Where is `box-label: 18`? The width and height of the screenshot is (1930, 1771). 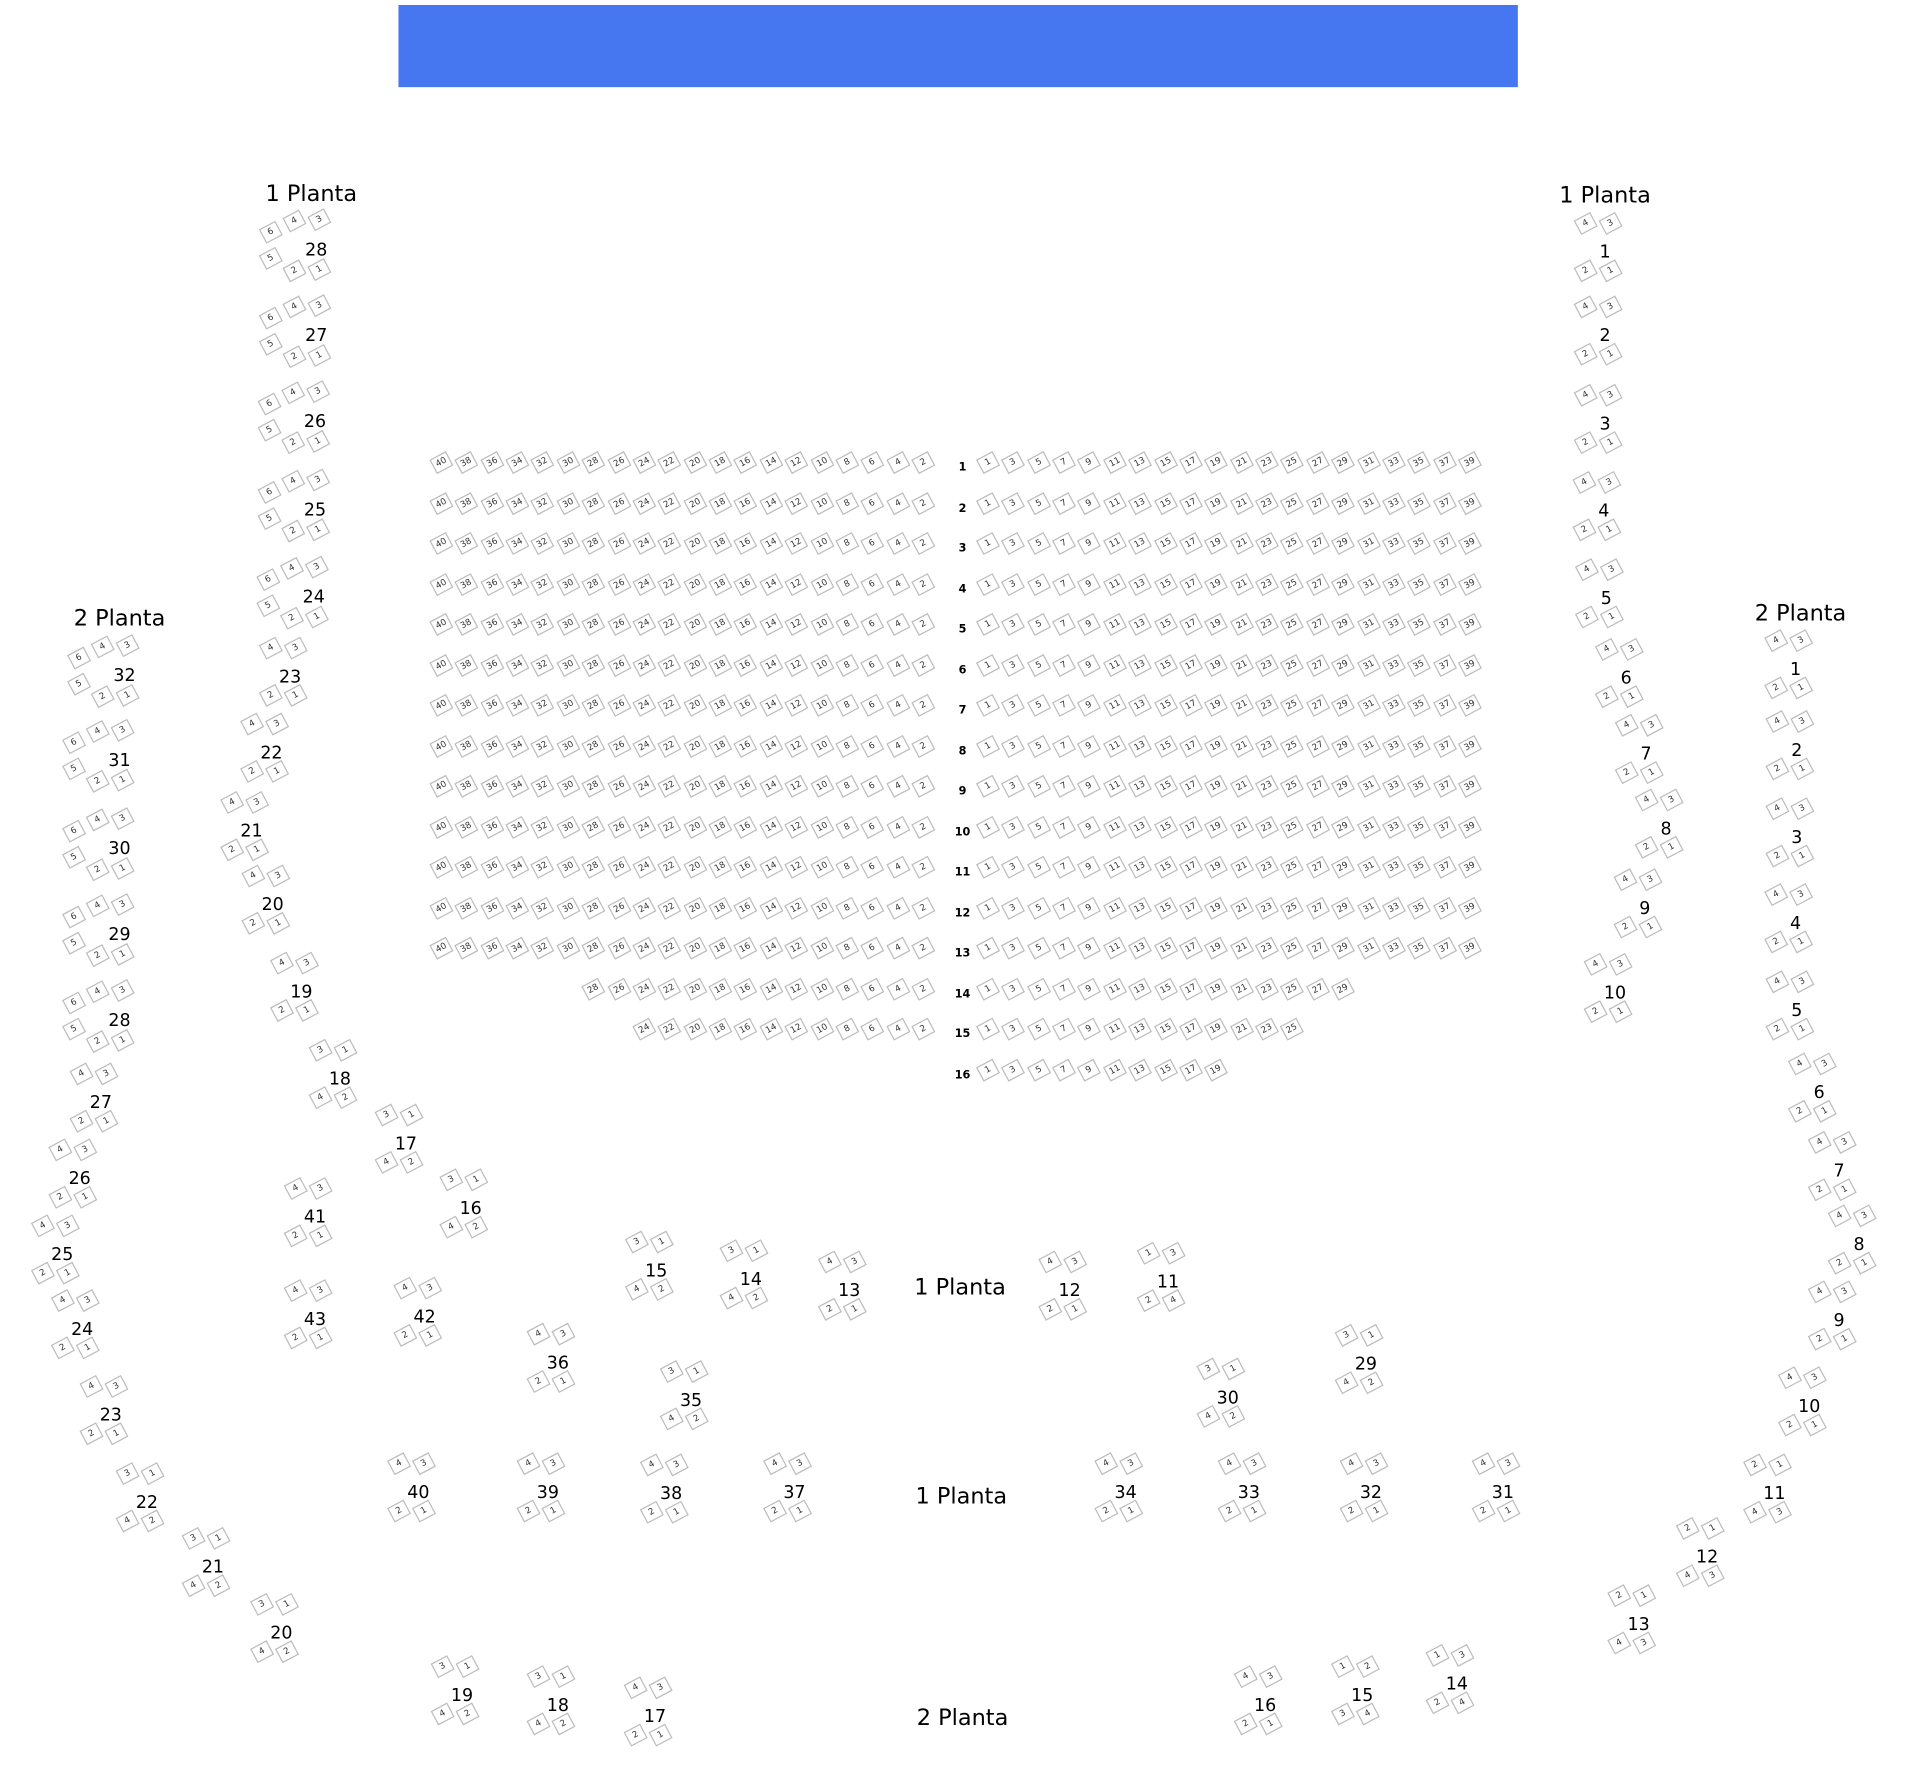
box-label: 18 is located at coordinates (557, 1705).